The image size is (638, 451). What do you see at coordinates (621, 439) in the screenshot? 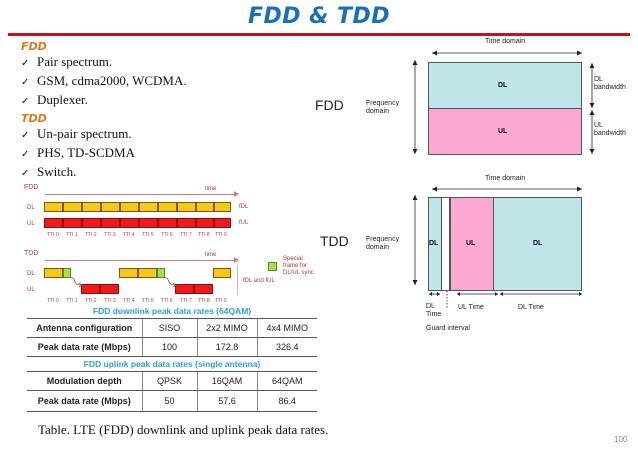
I see `page-number: 100` at bounding box center [621, 439].